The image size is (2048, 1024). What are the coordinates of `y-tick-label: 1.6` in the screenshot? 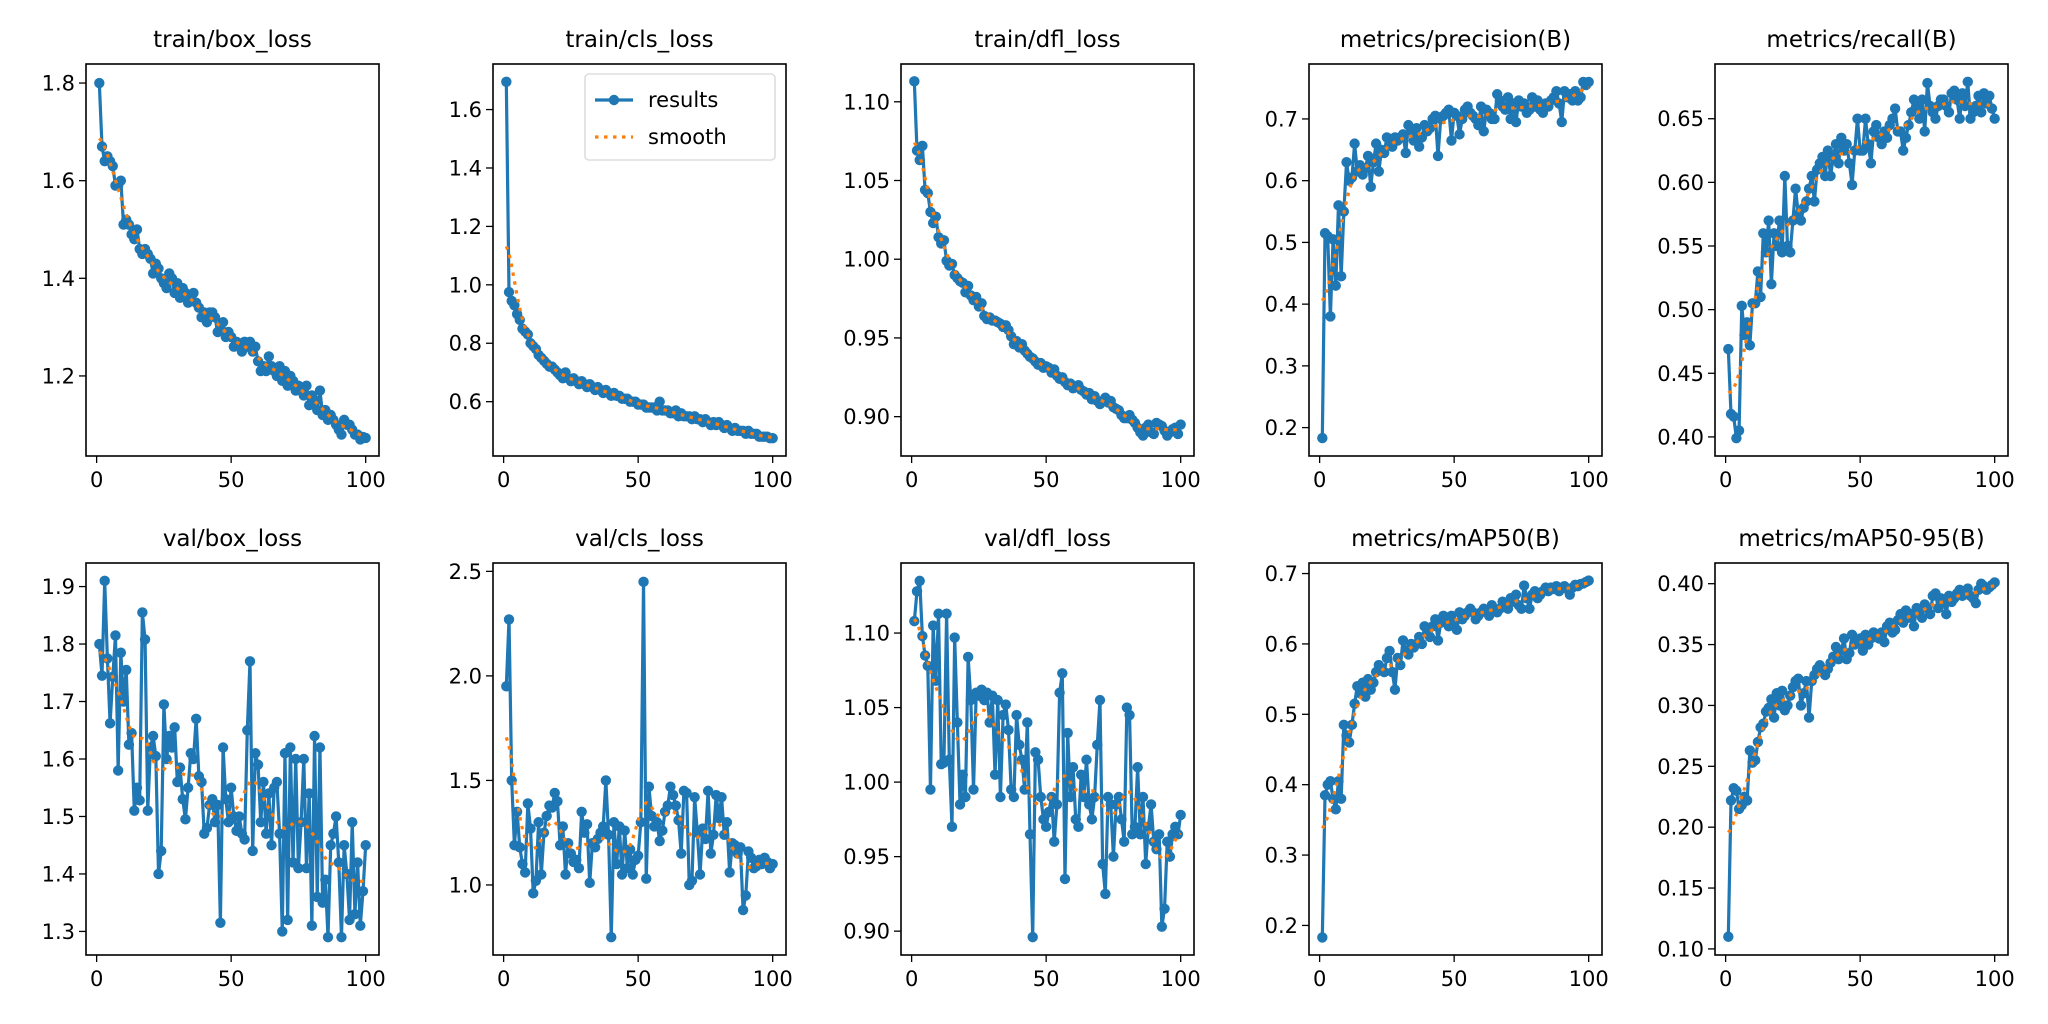 It's located at (58, 760).